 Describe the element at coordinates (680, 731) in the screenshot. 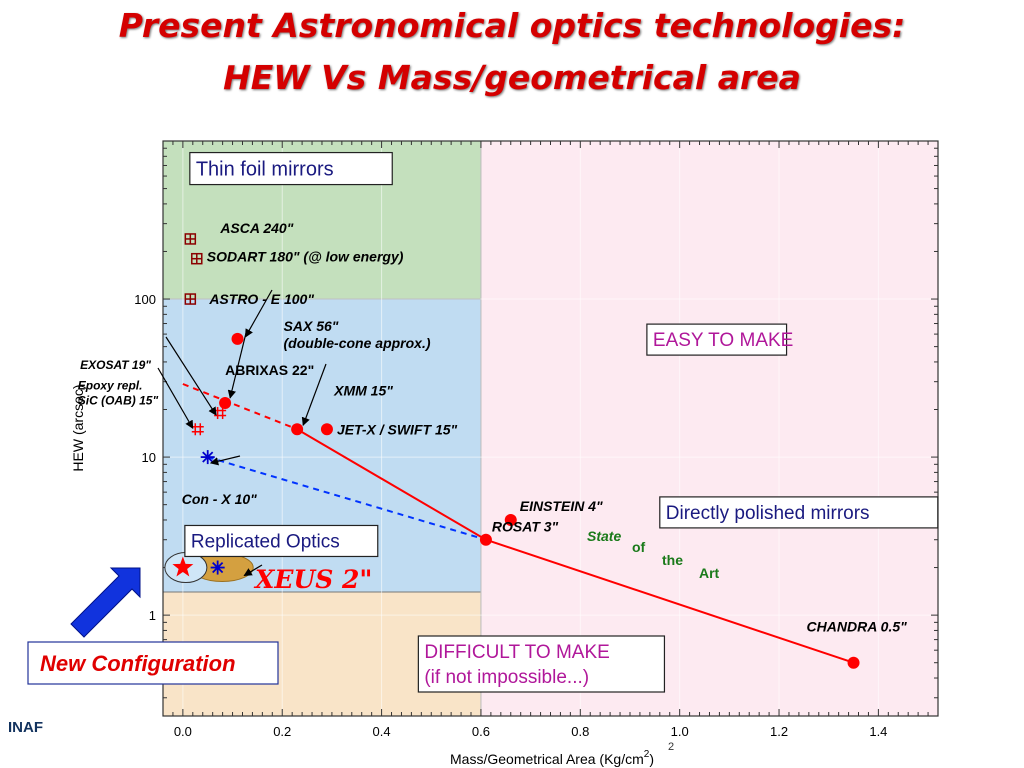

I see `x-tick-label: 1.0` at that location.